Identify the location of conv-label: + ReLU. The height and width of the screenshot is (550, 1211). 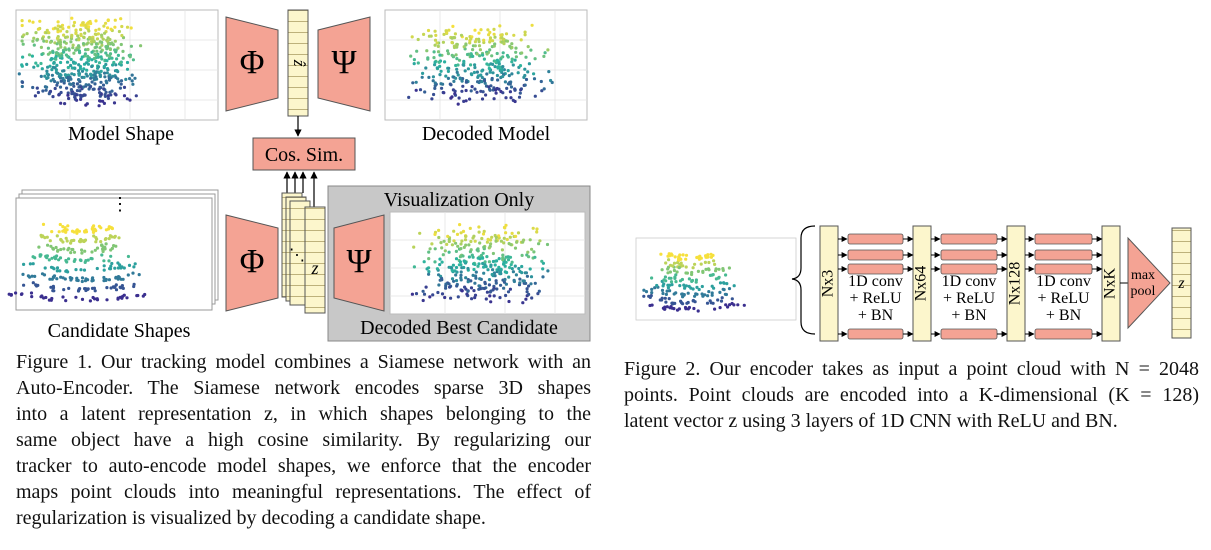
(1063, 298).